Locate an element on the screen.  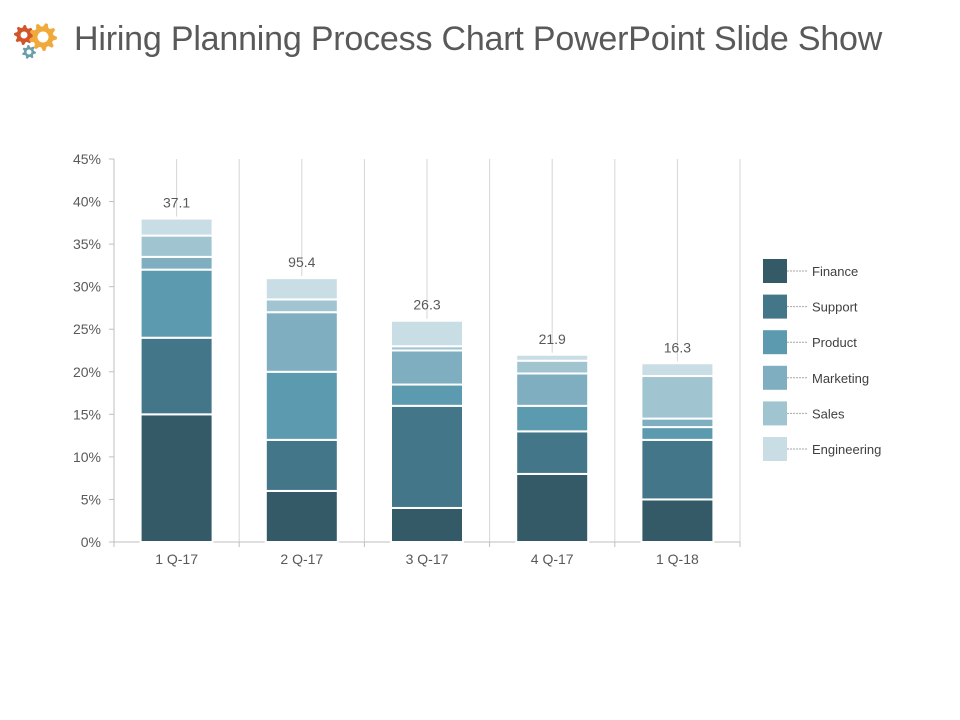
x-category-label: 3 Q-17 is located at coordinates (427, 559).